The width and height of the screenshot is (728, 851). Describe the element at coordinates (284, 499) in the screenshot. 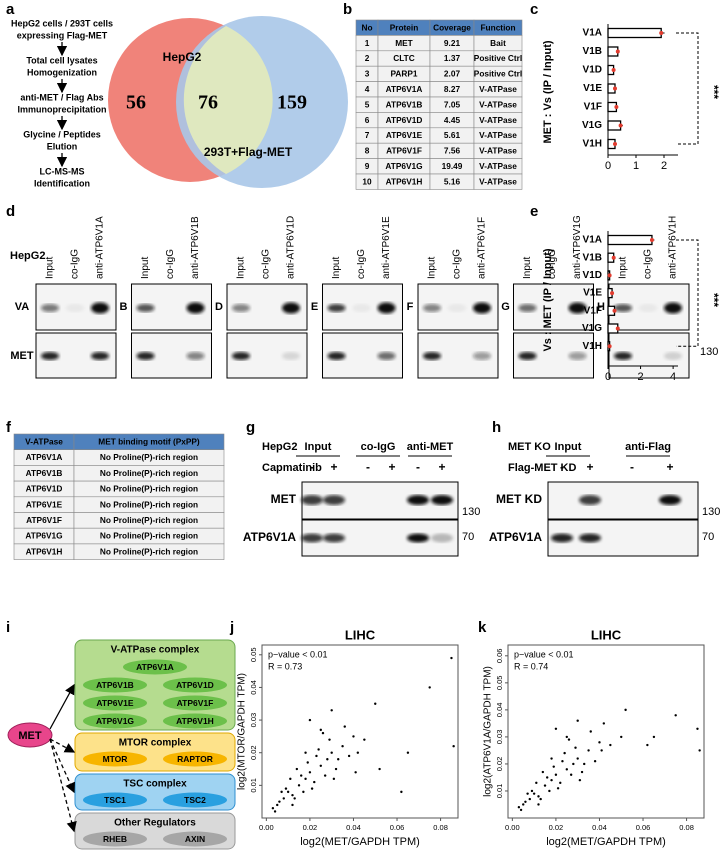

I see `row-label: MET` at that location.